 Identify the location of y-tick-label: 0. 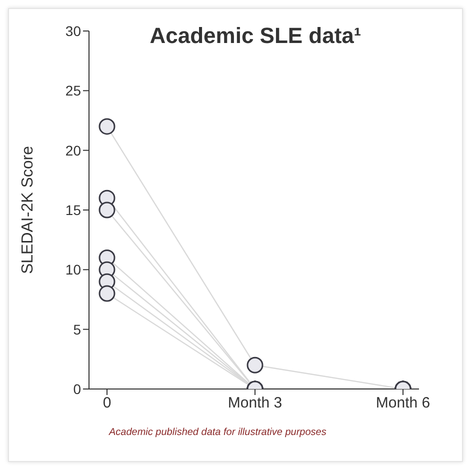
(77, 388).